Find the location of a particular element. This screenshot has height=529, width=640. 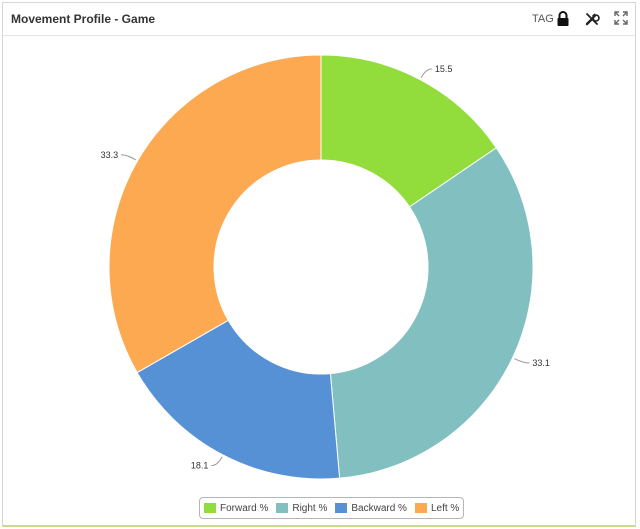

expand-icon is located at coordinates (622, 19).